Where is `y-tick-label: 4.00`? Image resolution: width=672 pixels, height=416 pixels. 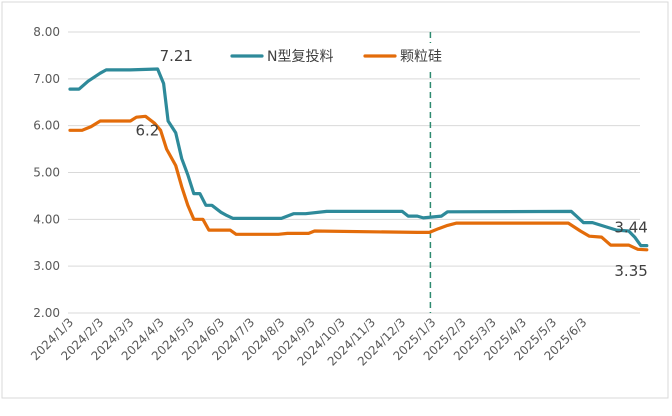 y-tick-label: 4.00 is located at coordinates (46, 219).